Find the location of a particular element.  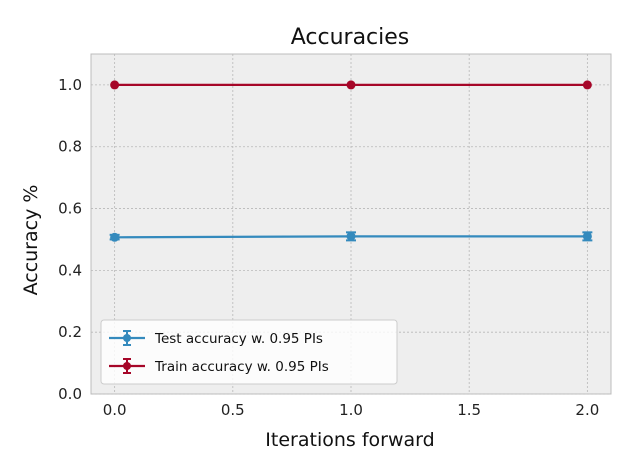

y-tick-label: 0.4 is located at coordinates (70, 270).